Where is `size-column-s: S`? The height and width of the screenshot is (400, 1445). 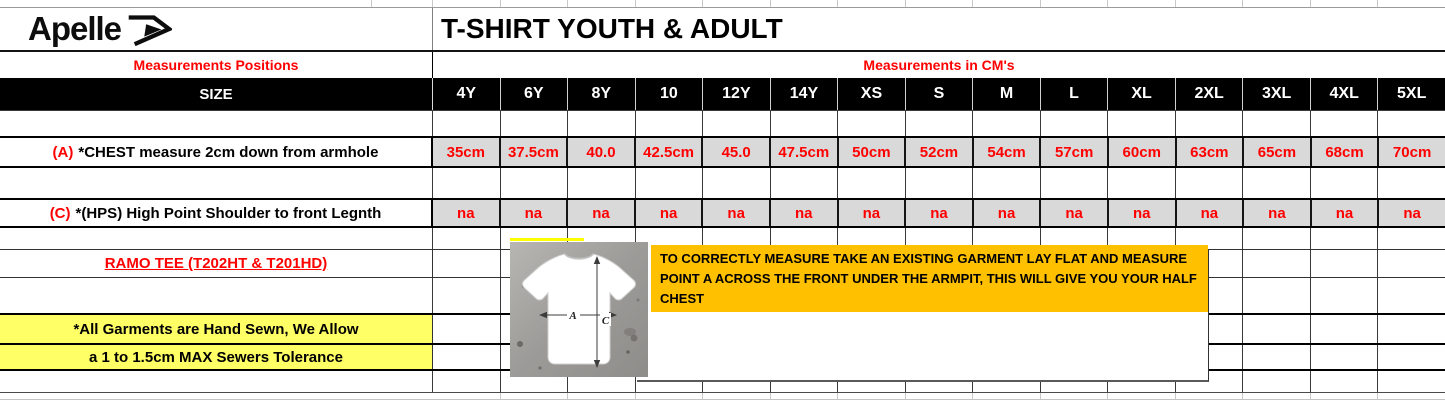
size-column-s: S is located at coordinates (940, 94).